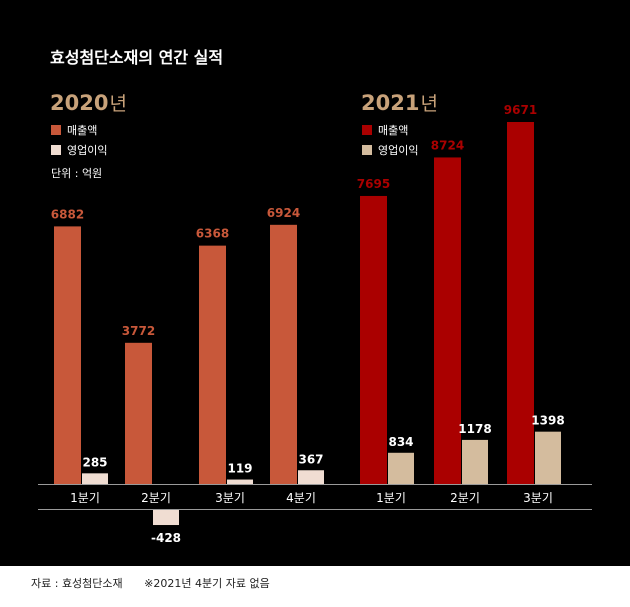 The width and height of the screenshot is (630, 607). What do you see at coordinates (310, 459) in the screenshot?
I see `profit-value-label: 367` at bounding box center [310, 459].